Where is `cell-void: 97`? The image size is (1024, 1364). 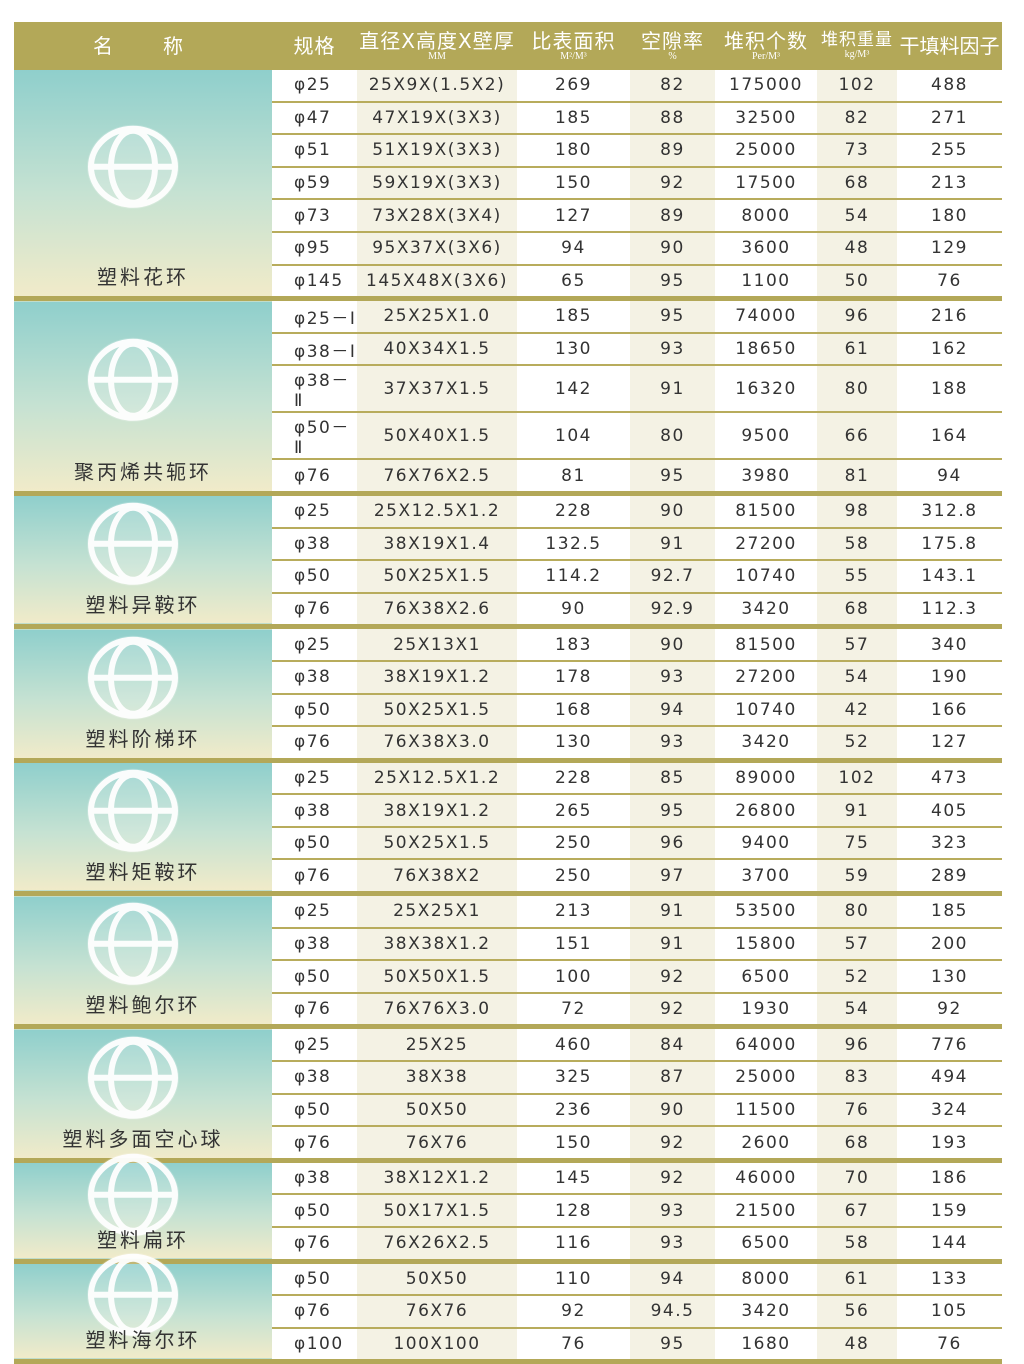
cell-void: 97 is located at coordinates (672, 878).